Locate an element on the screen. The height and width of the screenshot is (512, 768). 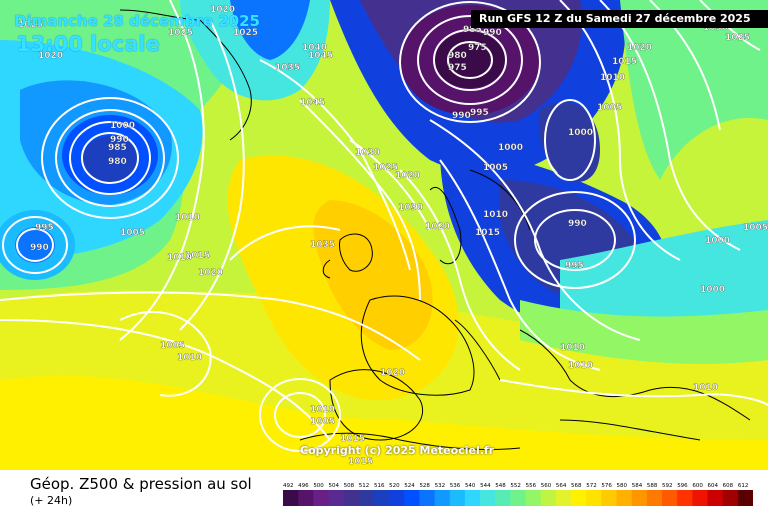
scale-tick-label: 580 is located at coordinates (622, 486).